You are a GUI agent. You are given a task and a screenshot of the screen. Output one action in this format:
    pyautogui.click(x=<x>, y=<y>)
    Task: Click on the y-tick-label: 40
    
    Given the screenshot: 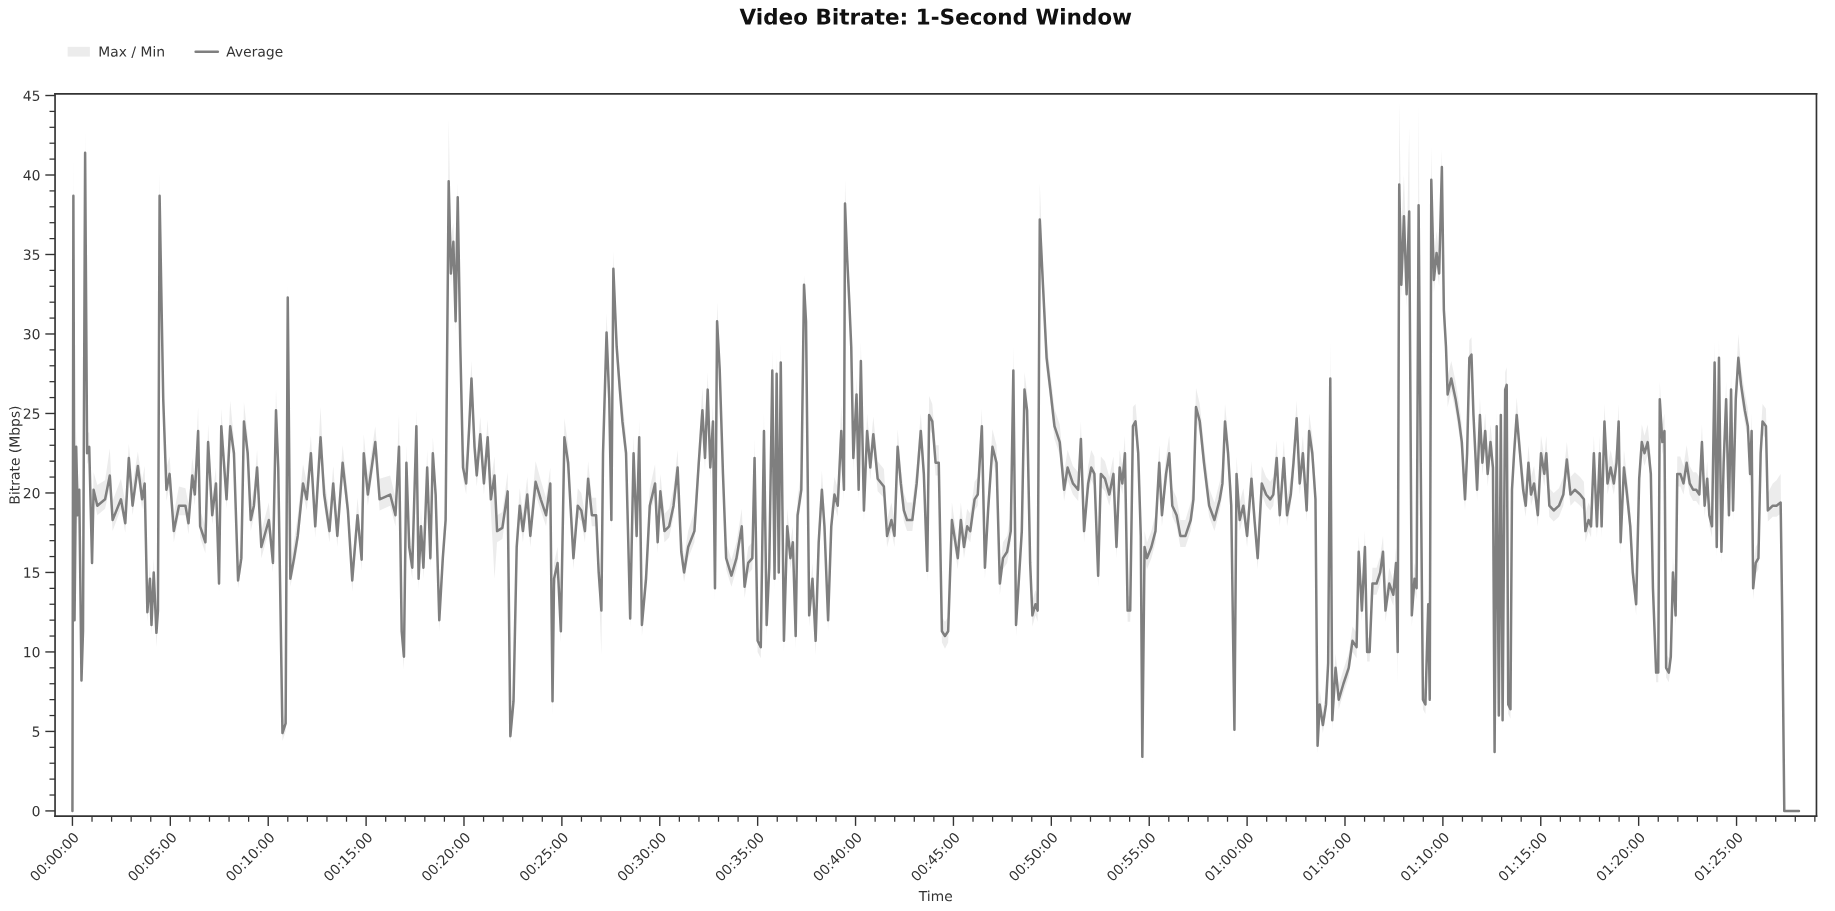 What is the action you would take?
    pyautogui.click(x=31, y=175)
    